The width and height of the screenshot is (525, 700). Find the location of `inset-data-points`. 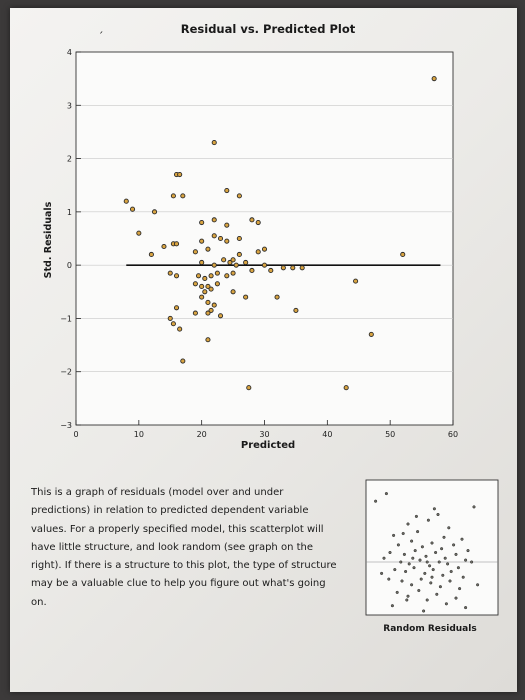

inset-data-points is located at coordinates (427, 552).